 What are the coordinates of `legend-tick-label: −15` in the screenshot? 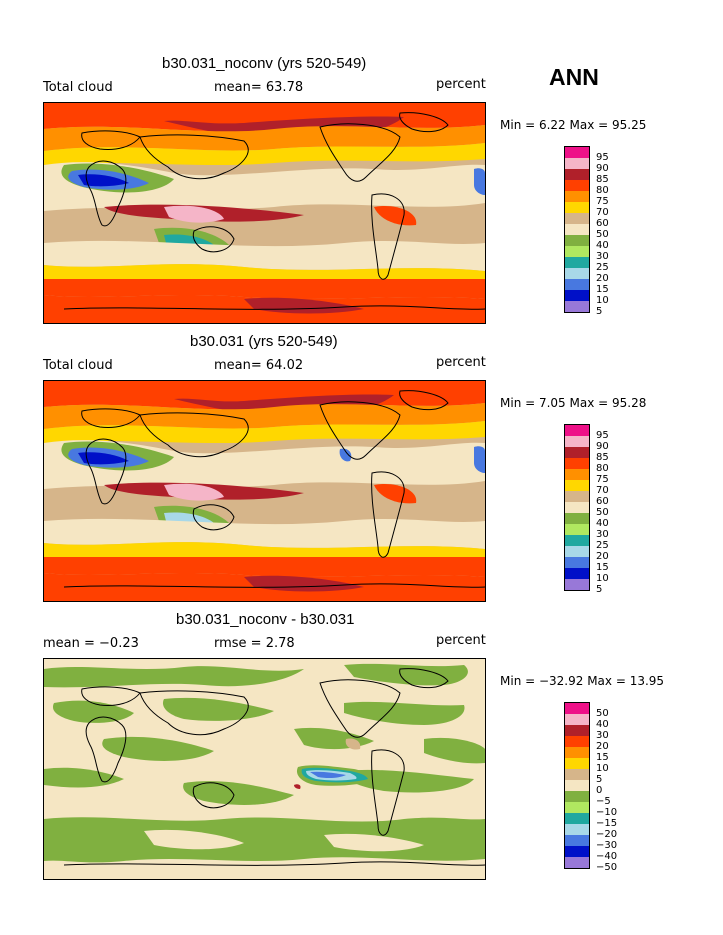 It's located at (607, 823).